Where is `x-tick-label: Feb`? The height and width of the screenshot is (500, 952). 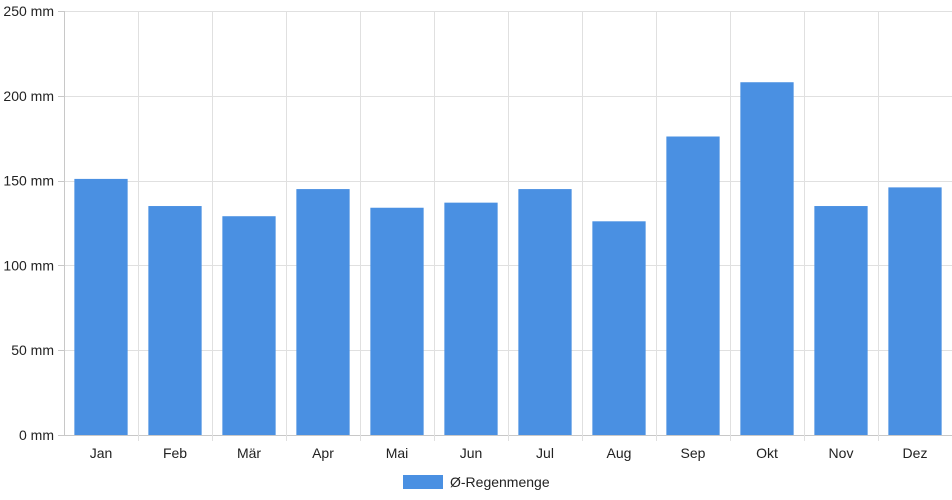
x-tick-label: Feb is located at coordinates (175, 453).